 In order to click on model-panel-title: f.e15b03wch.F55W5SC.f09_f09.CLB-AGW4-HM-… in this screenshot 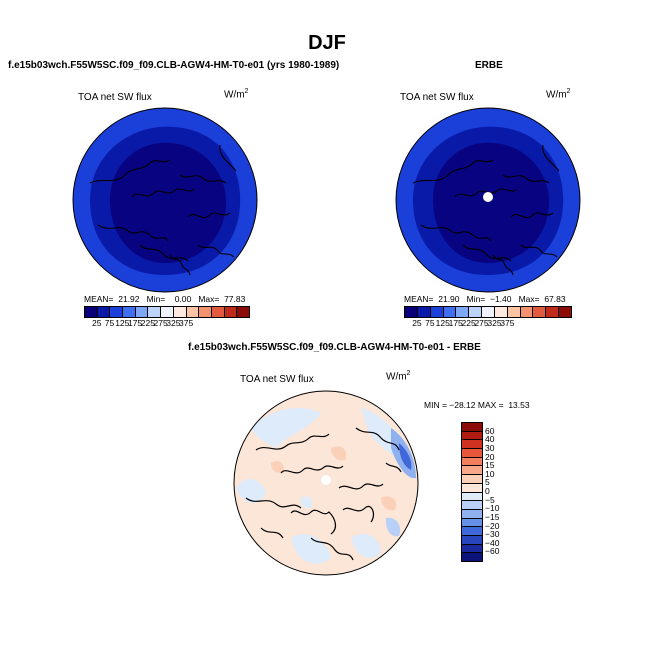, I will do `click(174, 65)`.